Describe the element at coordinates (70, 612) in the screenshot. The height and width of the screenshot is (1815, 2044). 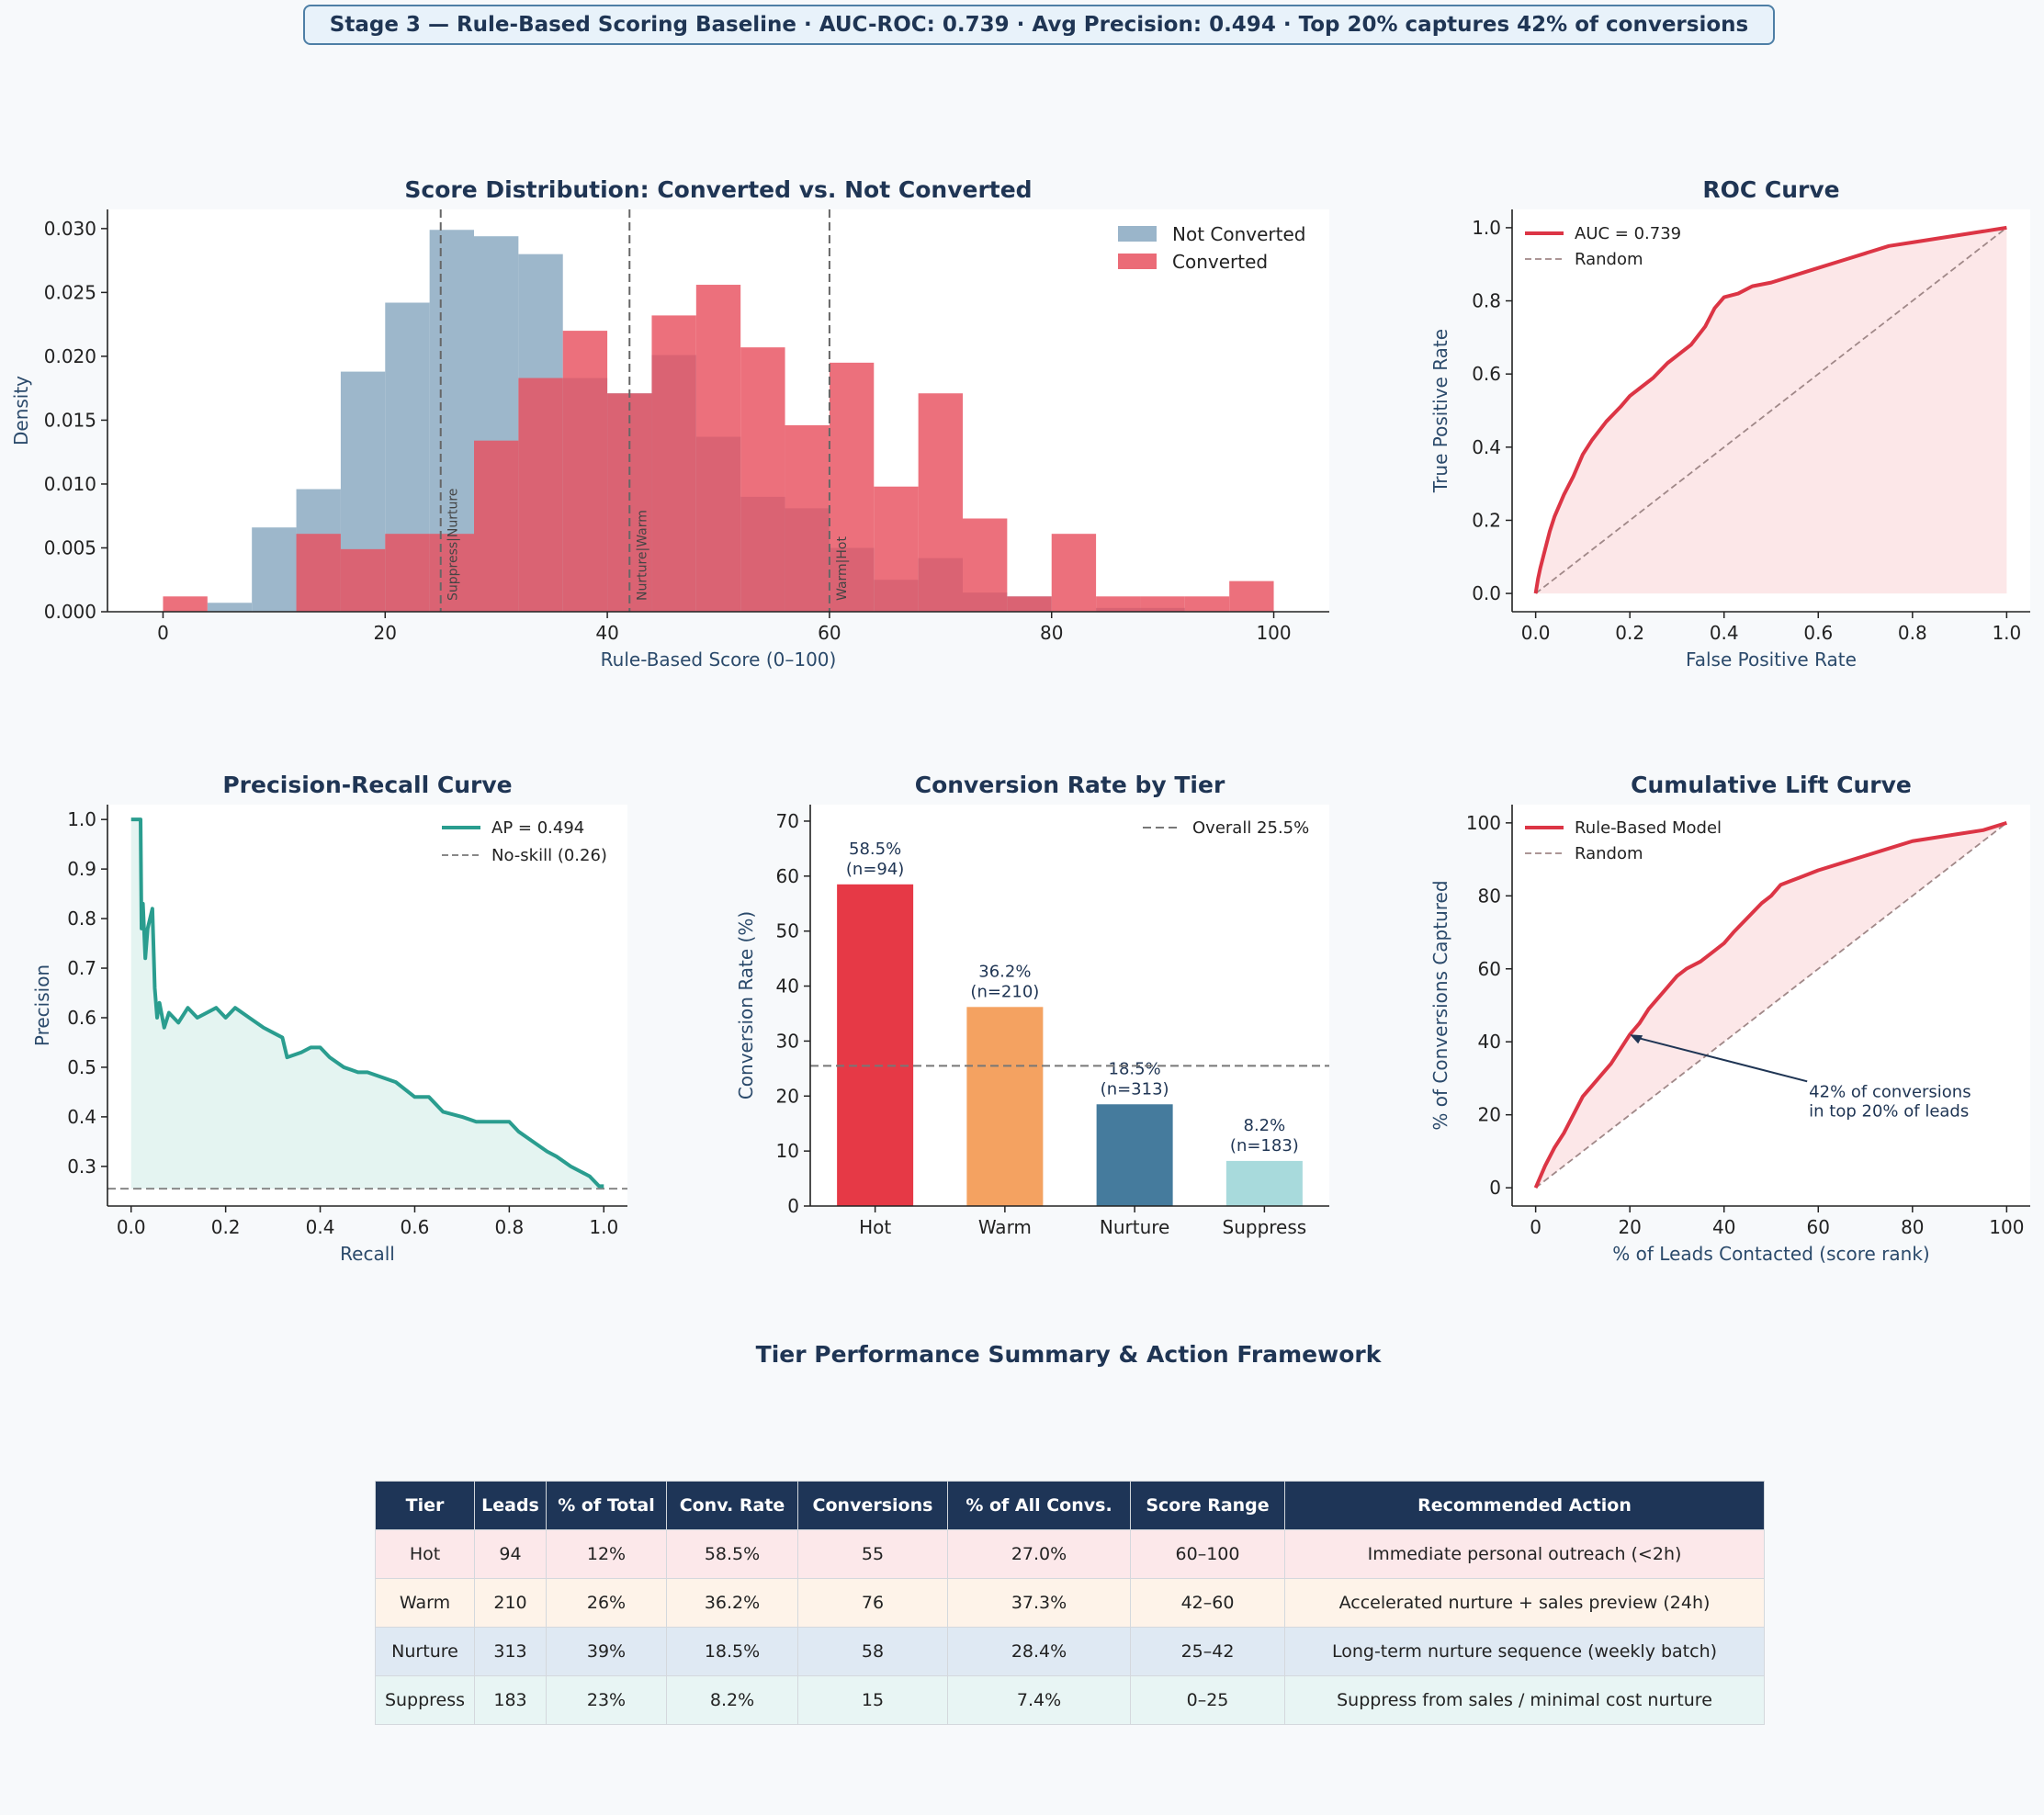
I see `y-tick-label: 0.000` at that location.